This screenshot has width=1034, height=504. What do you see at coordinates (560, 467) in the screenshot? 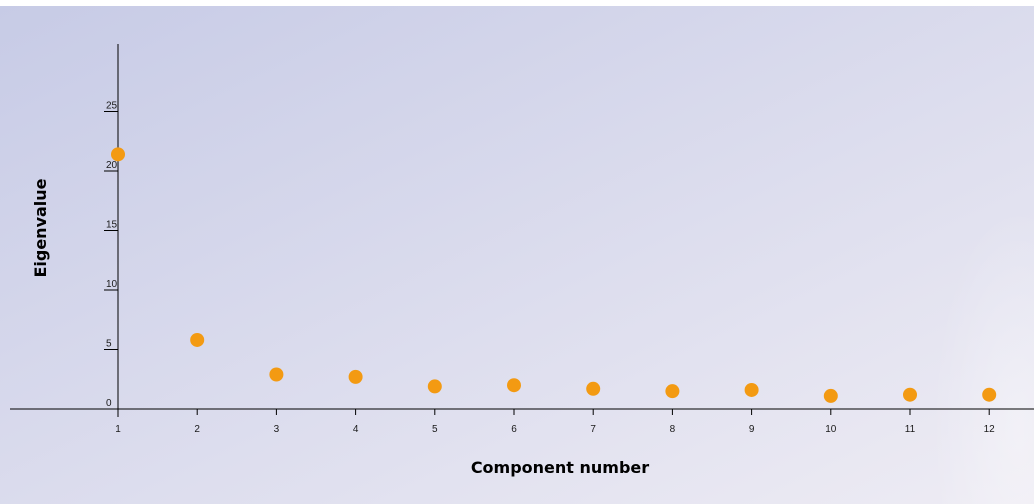
I see `x-axis-title: Component number` at bounding box center [560, 467].